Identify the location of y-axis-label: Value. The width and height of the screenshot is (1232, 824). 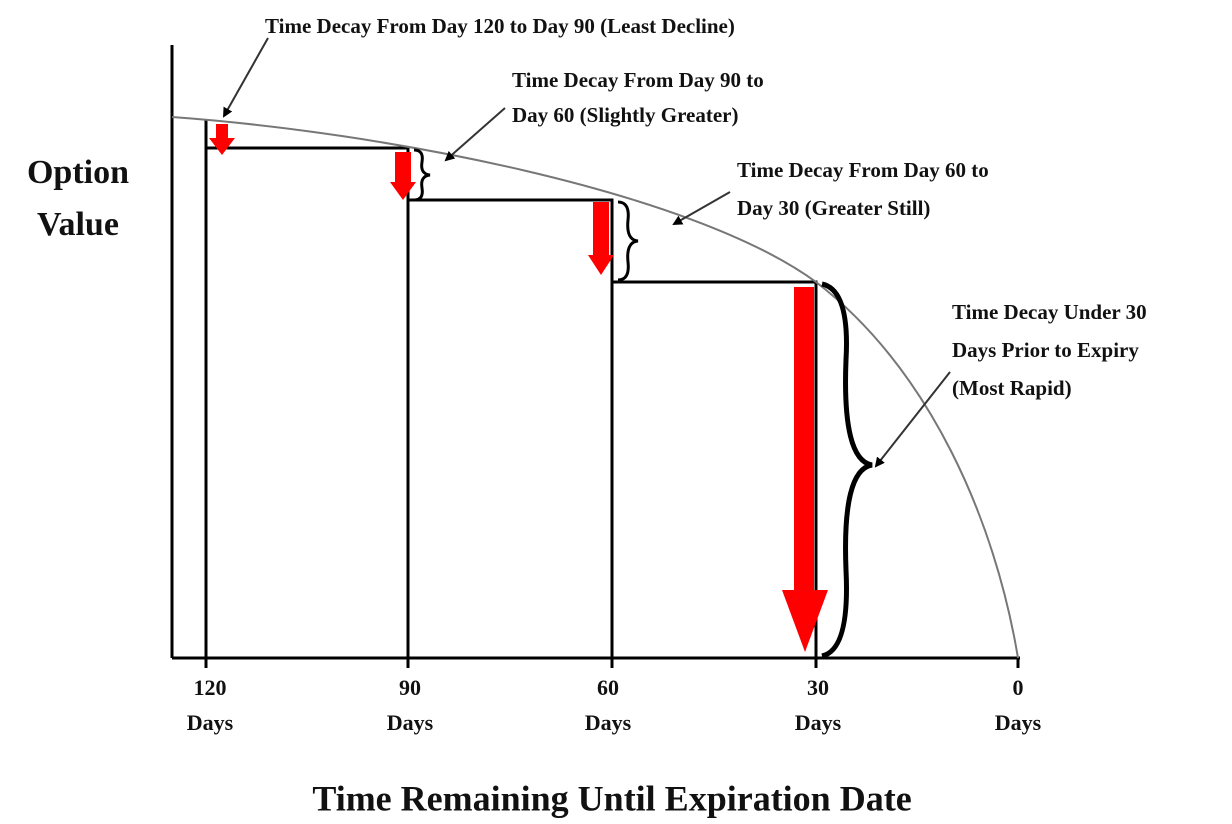
(78, 224).